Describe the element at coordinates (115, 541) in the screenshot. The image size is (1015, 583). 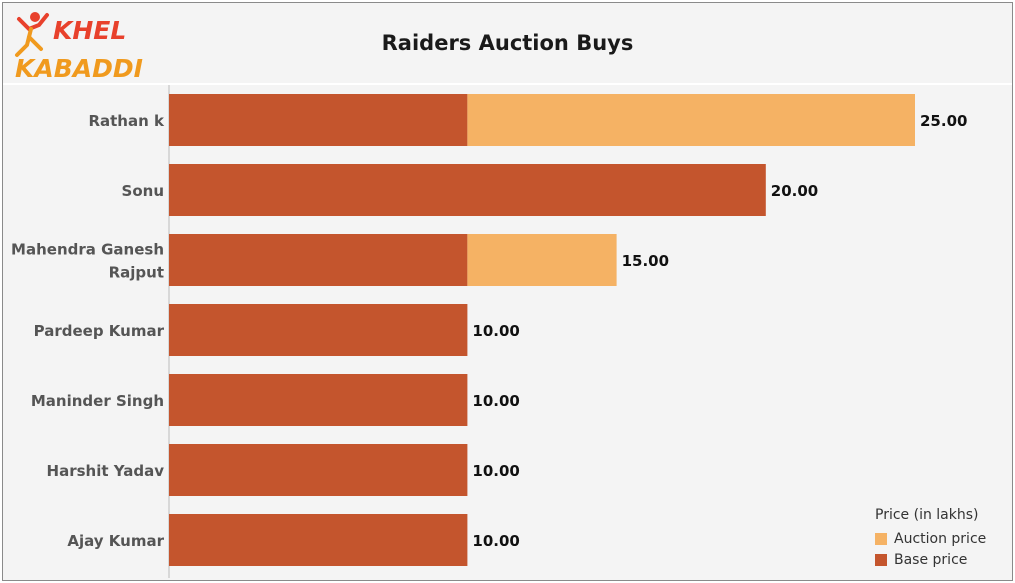
I see `category-label: Ajay Kumar` at that location.